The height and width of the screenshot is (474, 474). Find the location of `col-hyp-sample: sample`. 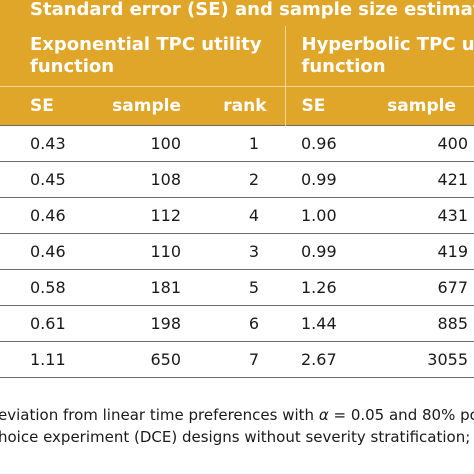

col-hyp-sample: sample is located at coordinates (416, 106).